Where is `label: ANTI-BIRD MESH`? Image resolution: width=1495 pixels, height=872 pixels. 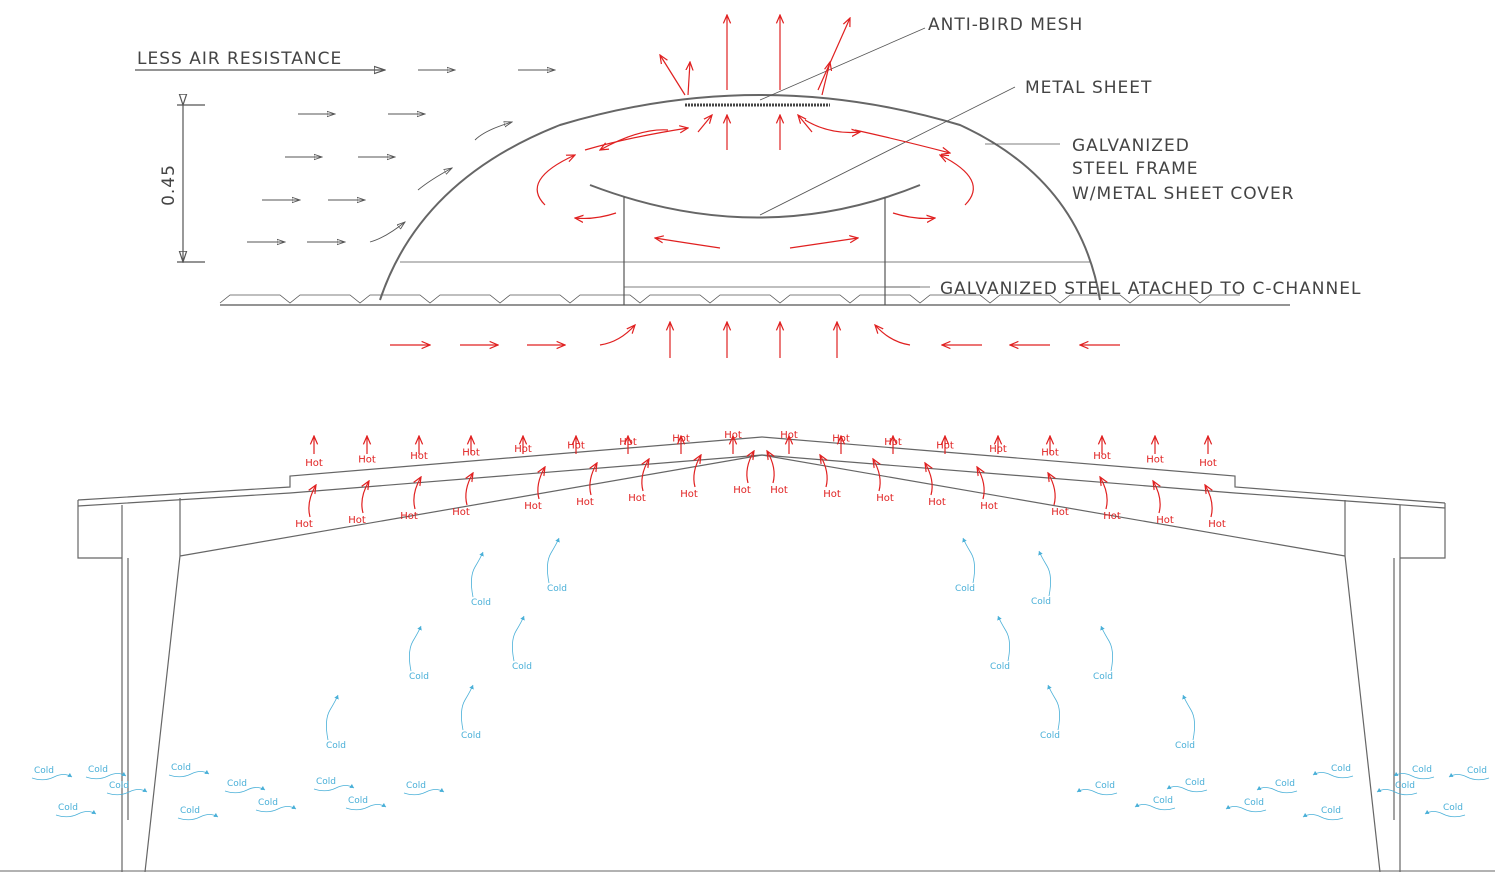
label: ANTI-BIRD MESH is located at coordinates (1005, 25).